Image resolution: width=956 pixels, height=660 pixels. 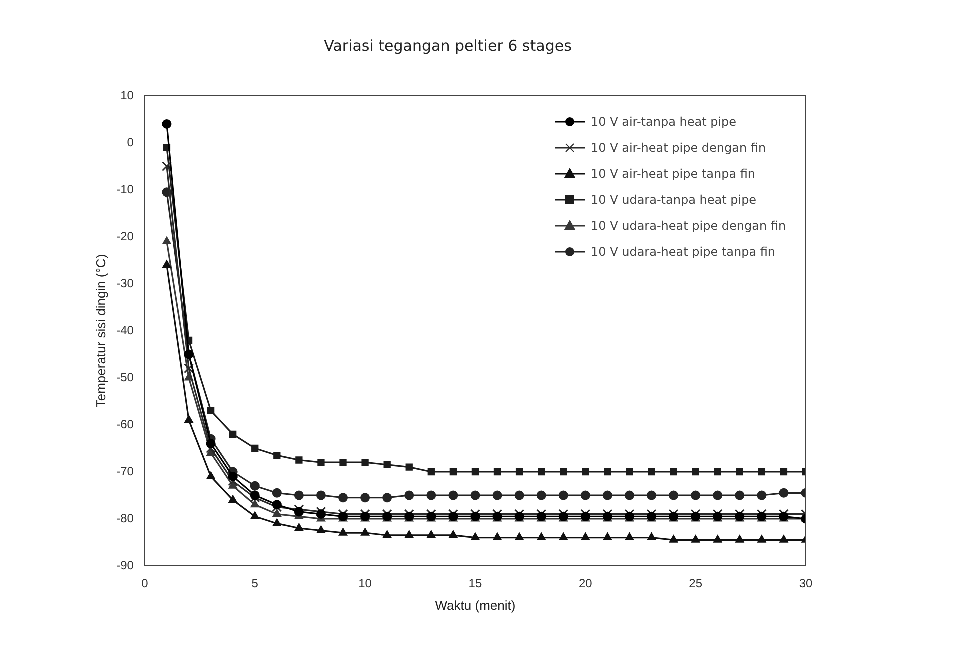 What do you see at coordinates (125, 377) in the screenshot?
I see `y-tick-label: -50` at bounding box center [125, 377].